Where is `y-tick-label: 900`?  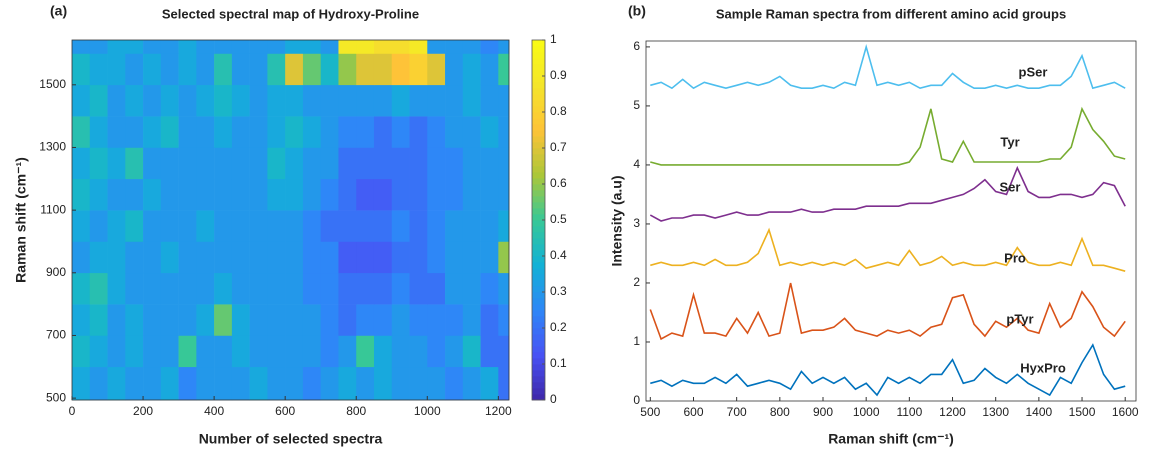 y-tick-label: 900 is located at coordinates (56, 272).